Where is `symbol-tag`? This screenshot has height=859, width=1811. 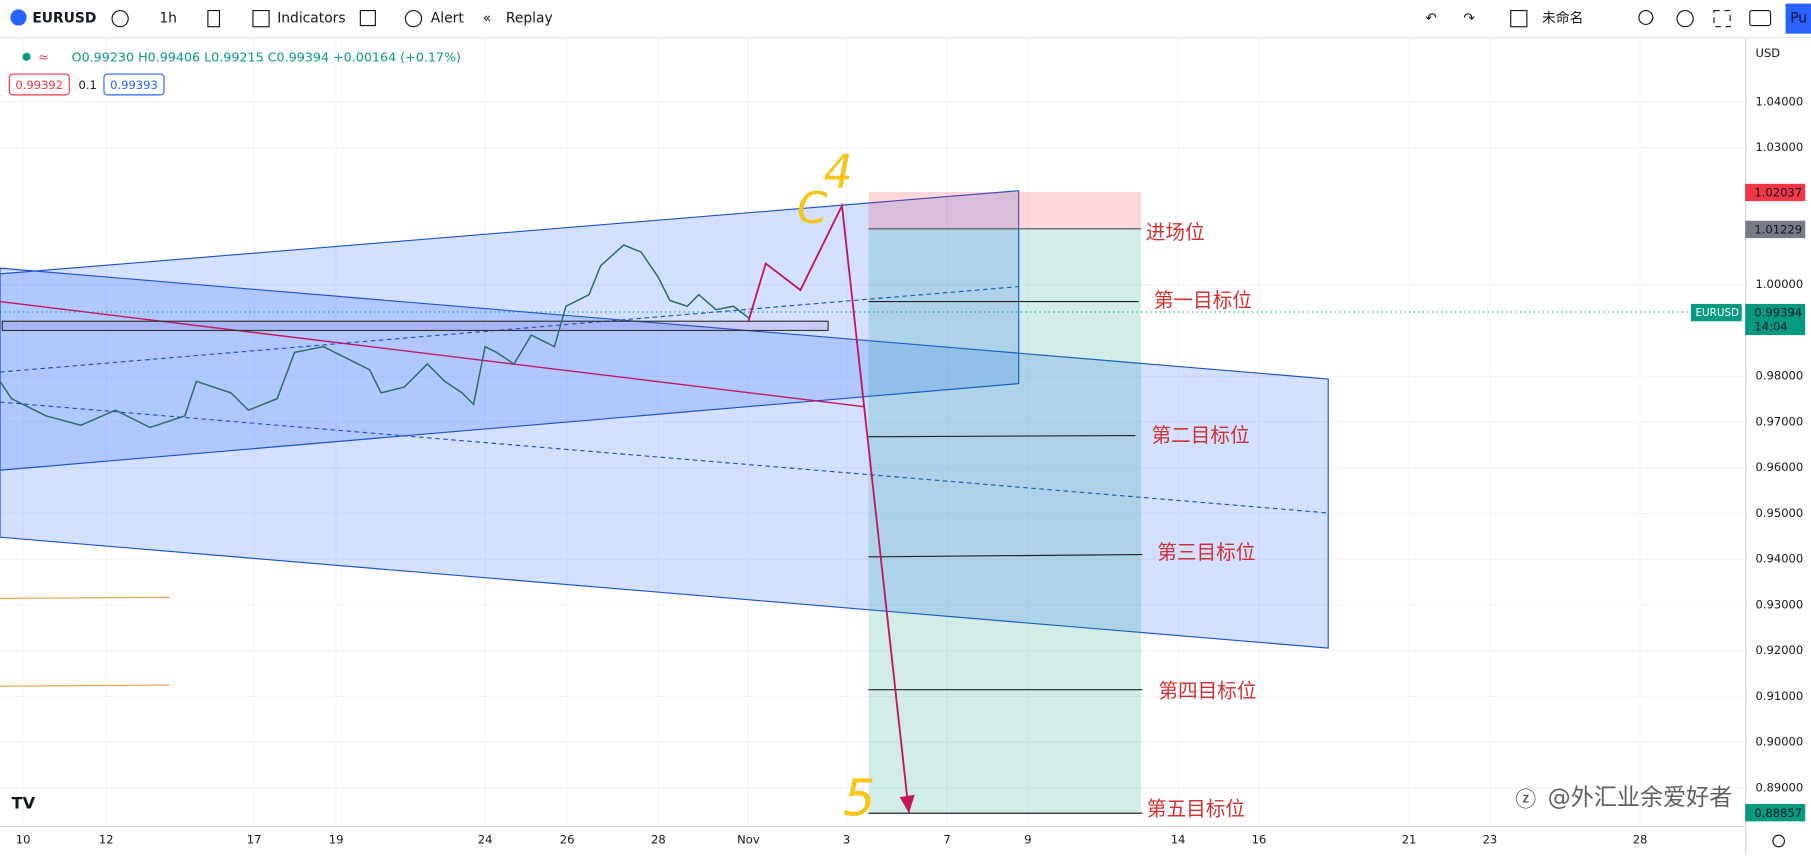 symbol-tag is located at coordinates (1716, 312).